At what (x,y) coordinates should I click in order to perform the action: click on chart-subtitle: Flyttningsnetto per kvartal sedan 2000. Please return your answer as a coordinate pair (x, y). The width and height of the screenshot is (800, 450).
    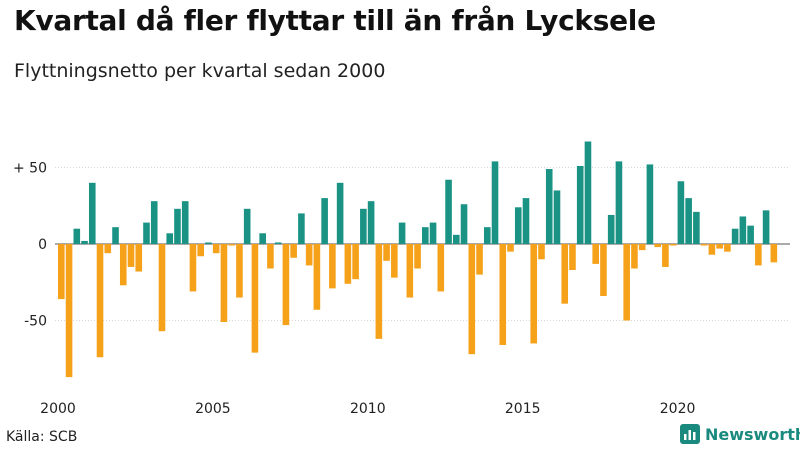
    Looking at the image, I should click on (200, 71).